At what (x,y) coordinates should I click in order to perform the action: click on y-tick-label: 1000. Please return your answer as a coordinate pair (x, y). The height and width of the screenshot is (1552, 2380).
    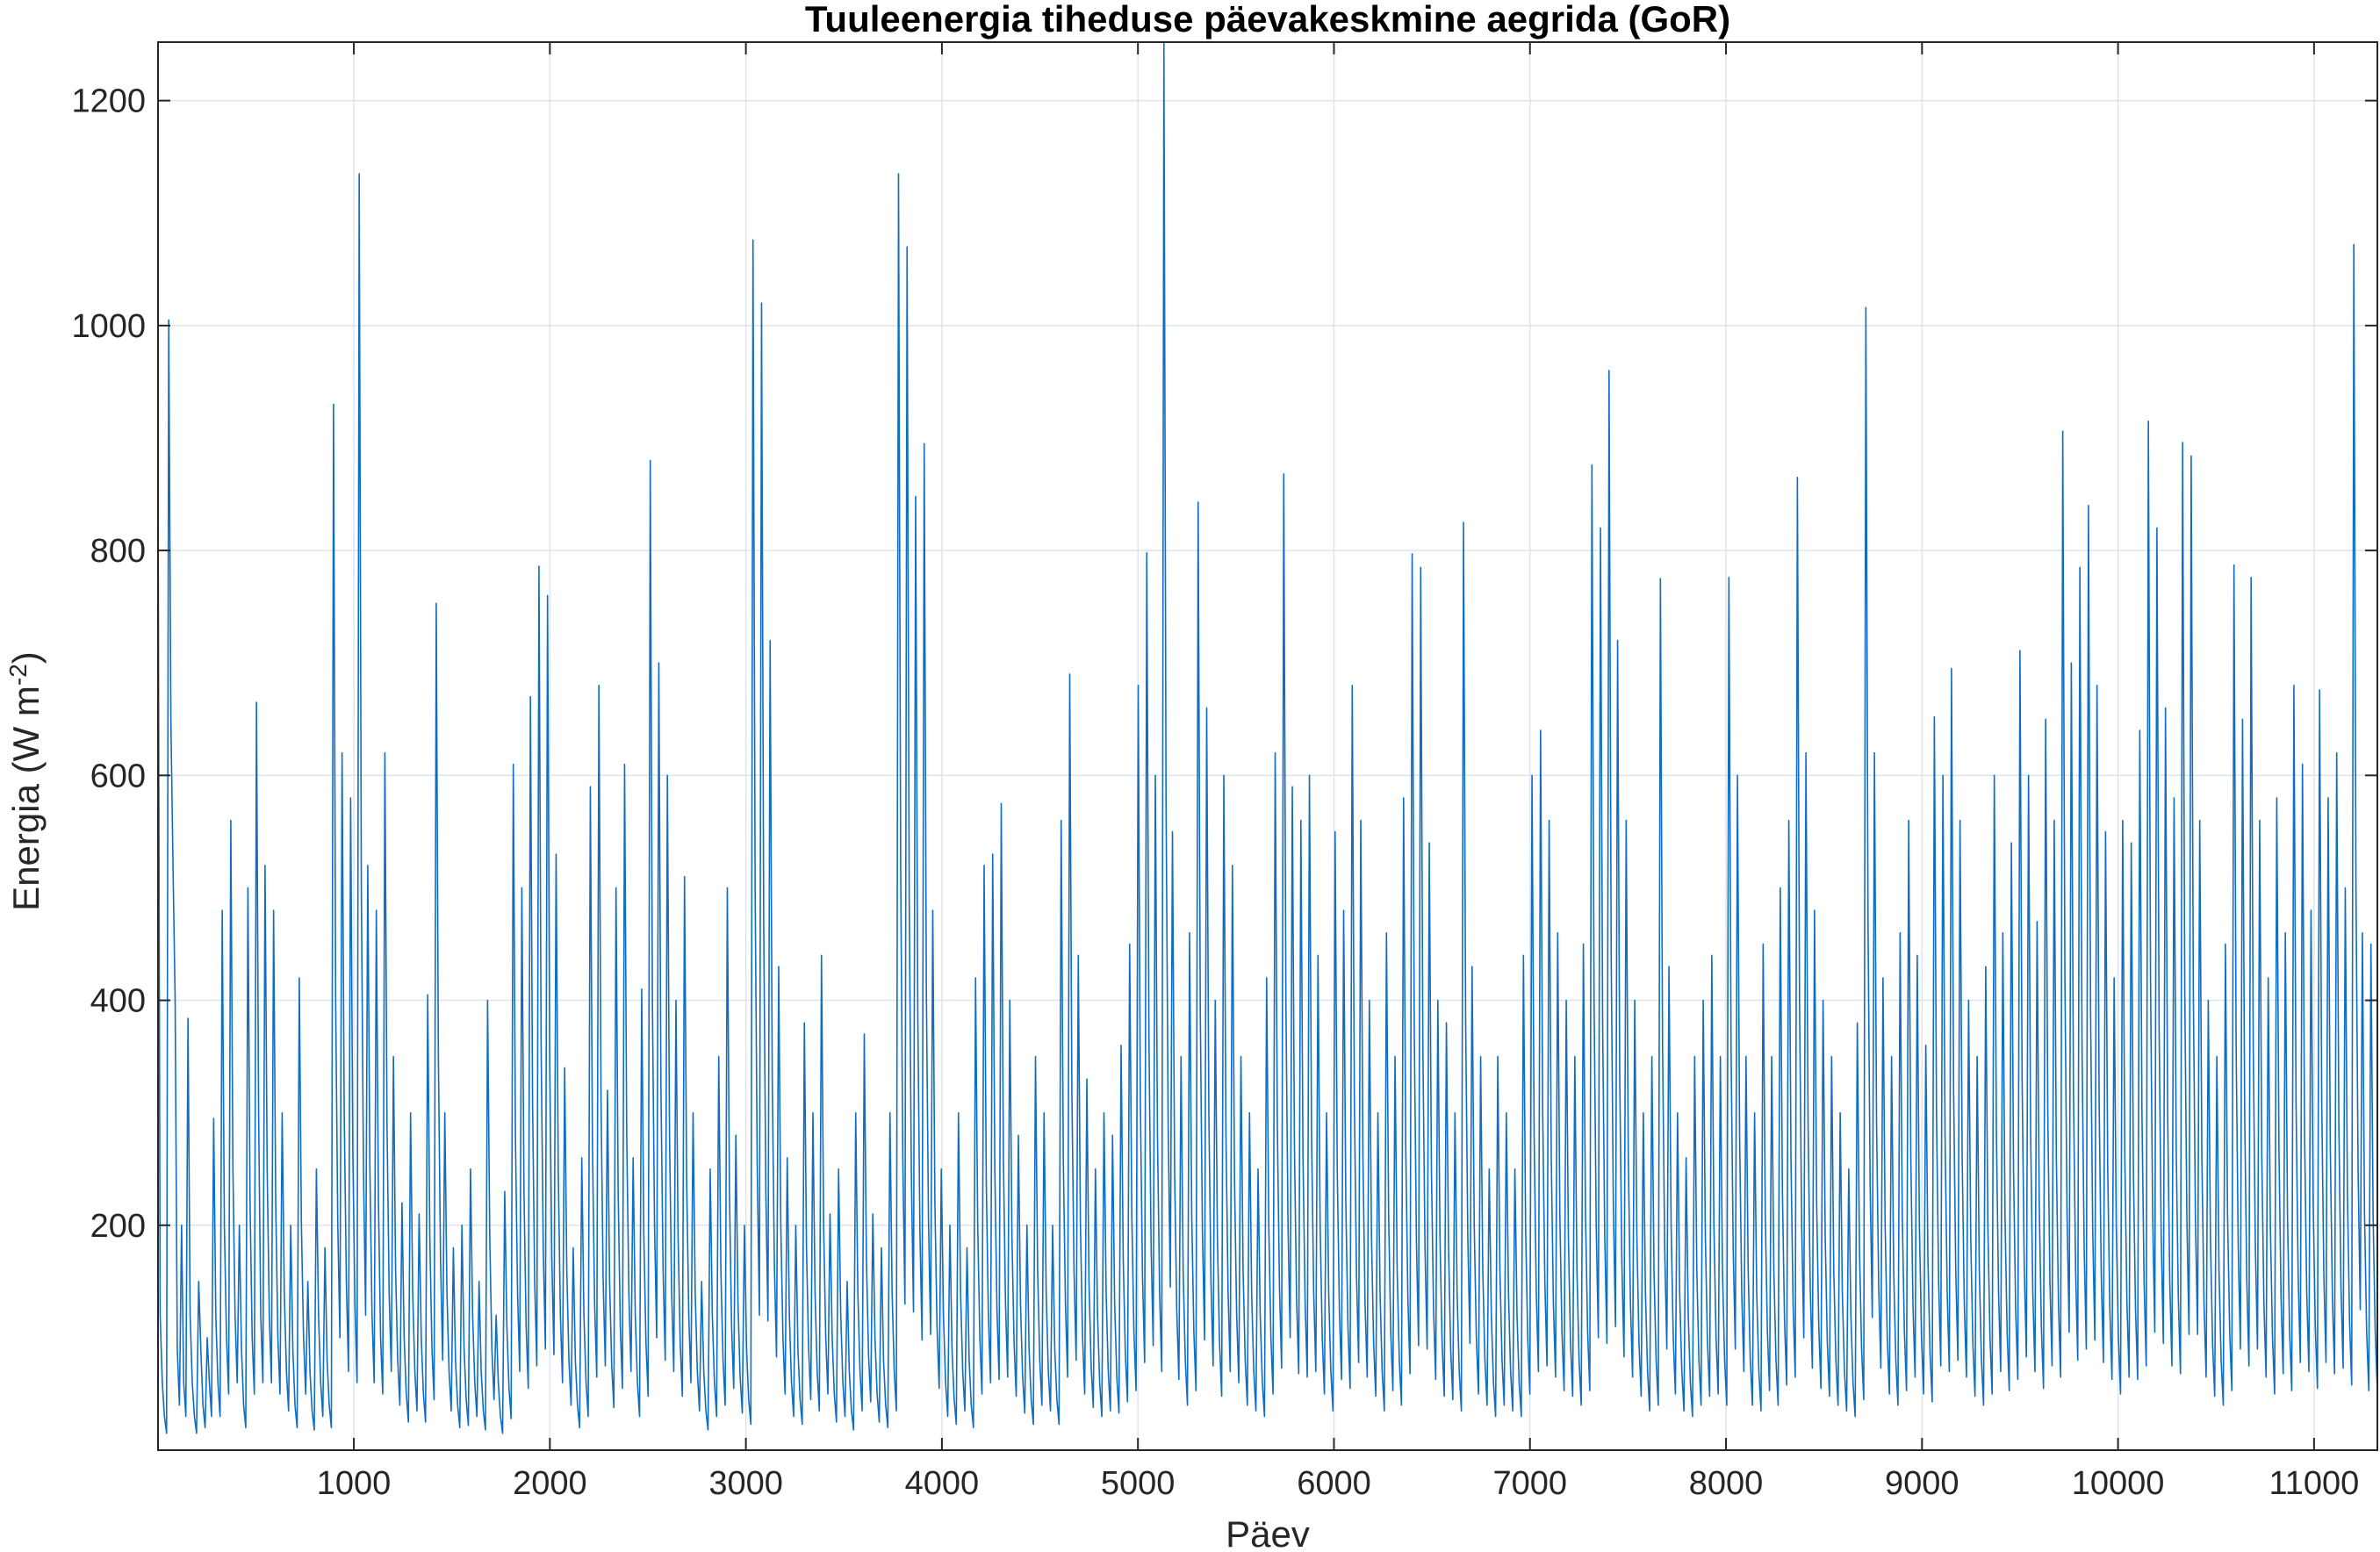
    Looking at the image, I should click on (108, 326).